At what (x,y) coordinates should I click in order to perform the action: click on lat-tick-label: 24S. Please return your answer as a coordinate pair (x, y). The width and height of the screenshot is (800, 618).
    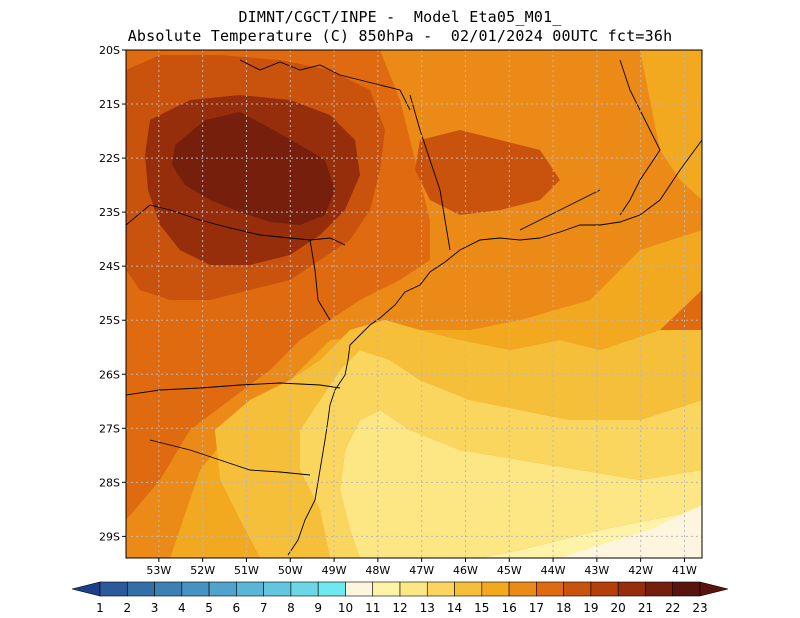
    Looking at the image, I should click on (109, 266).